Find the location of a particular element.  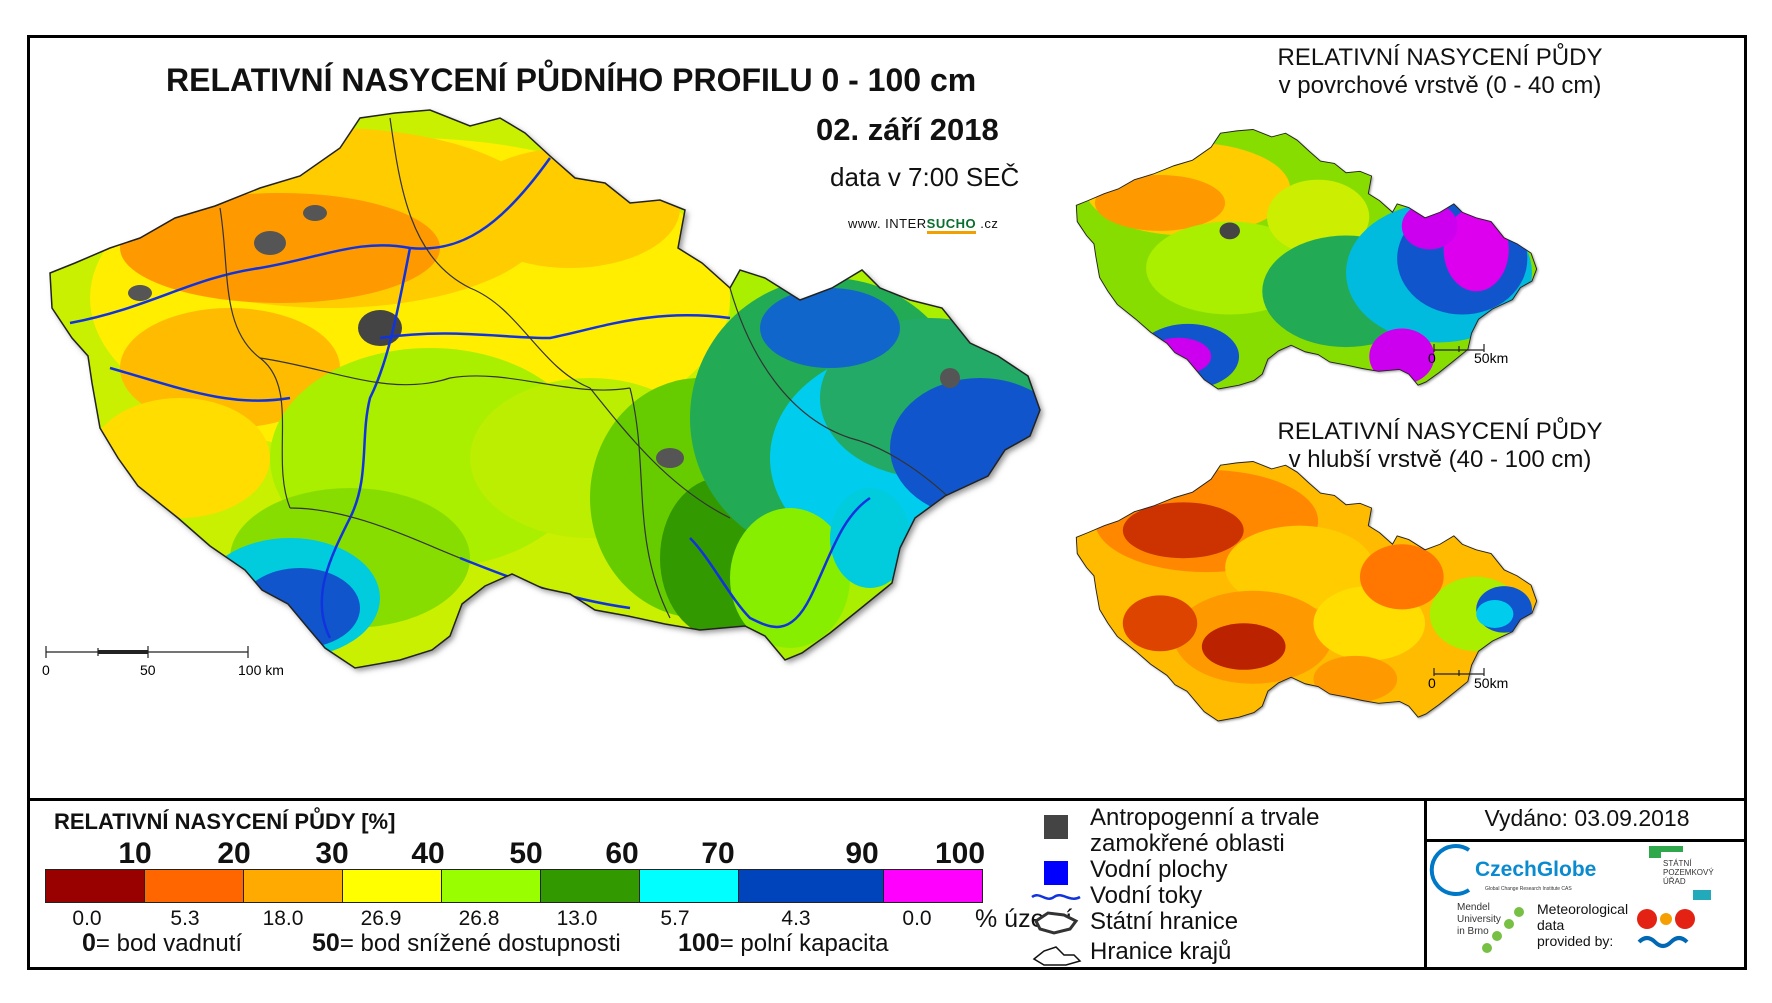

symbol-state-border-label: Státní hranice is located at coordinates (1164, 921).